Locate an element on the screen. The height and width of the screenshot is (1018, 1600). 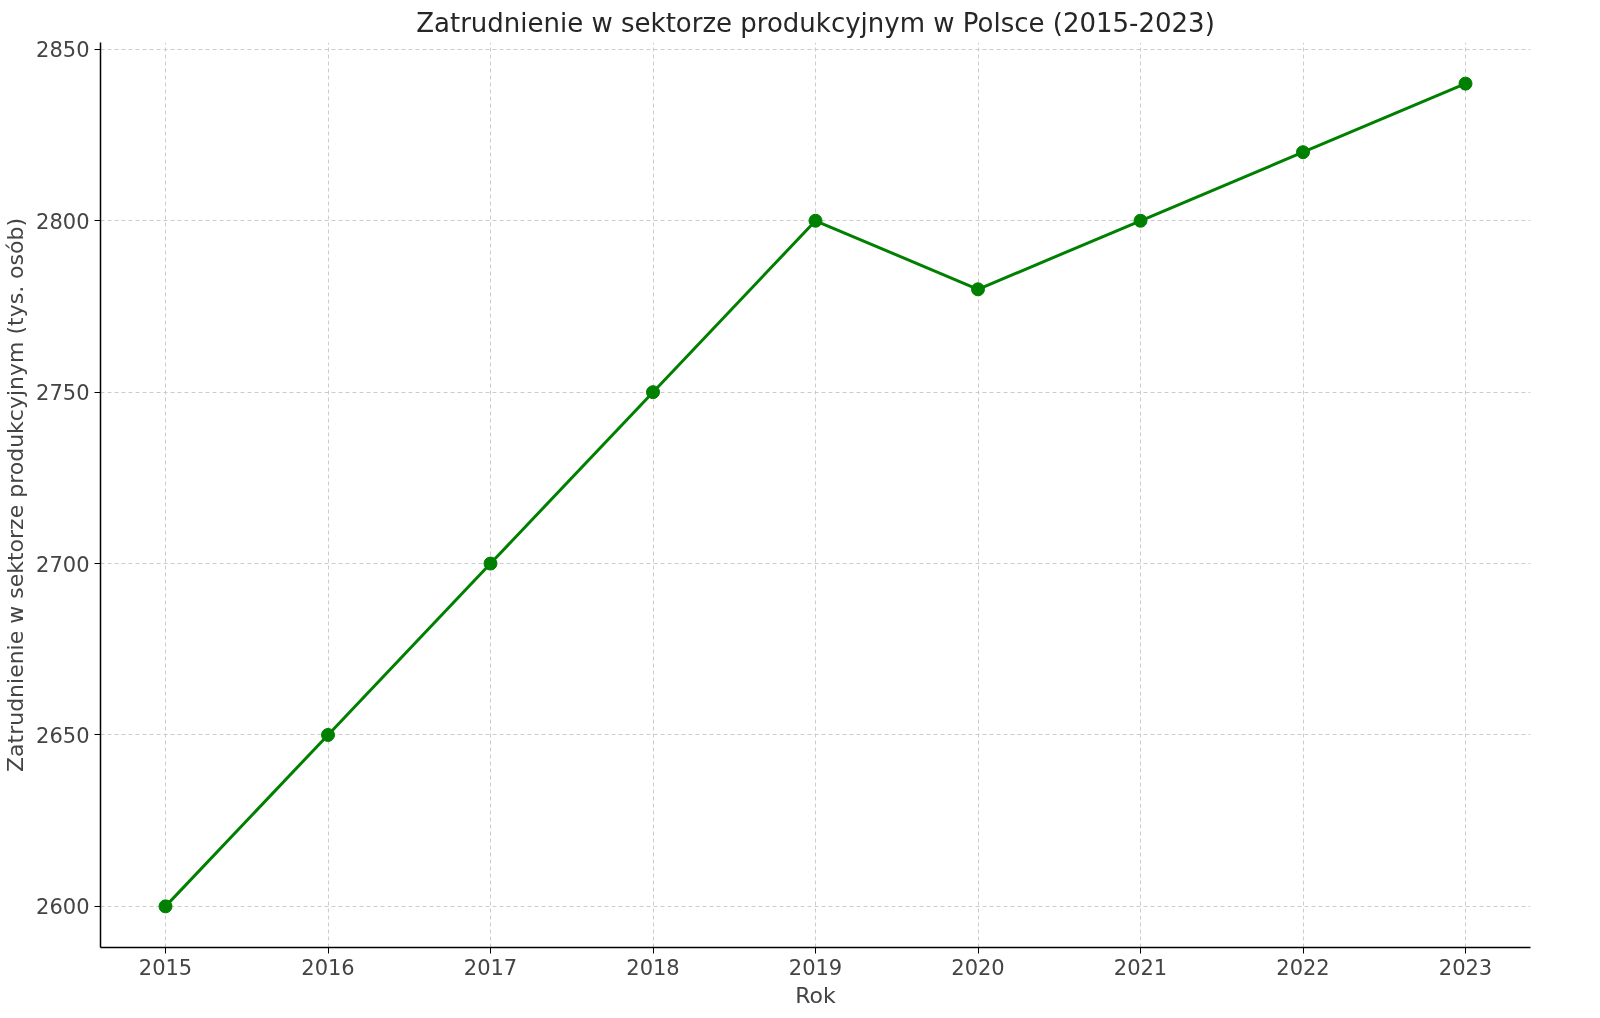
y-tick-label: 2650 is located at coordinates (63, 735).